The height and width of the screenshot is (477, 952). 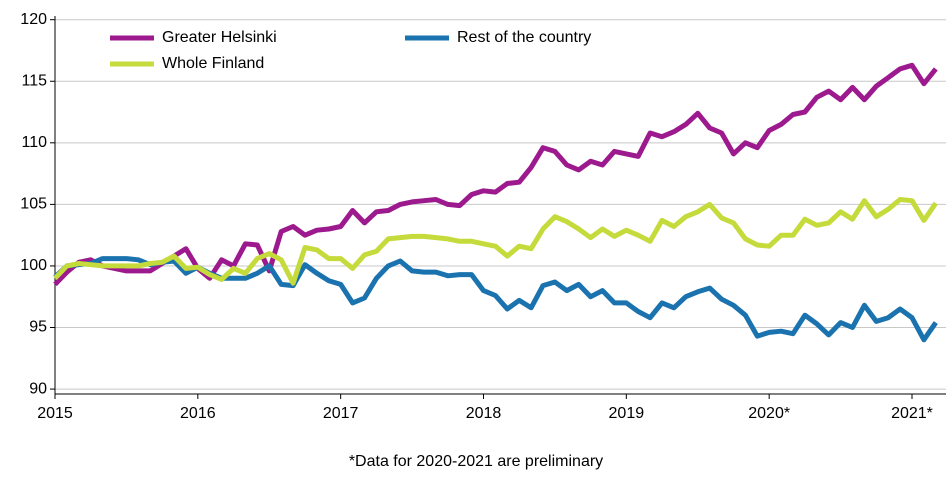 What do you see at coordinates (213, 63) in the screenshot?
I see `legend-label: Whole Finland` at bounding box center [213, 63].